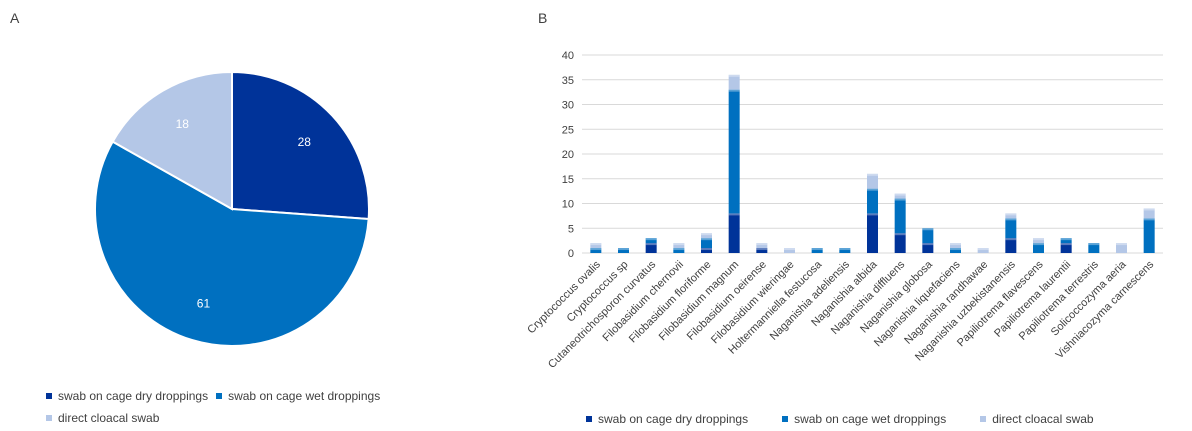 The width and height of the screenshot is (1192, 431). I want to click on pie-legend-item-dry: swab on cage dry droppings, so click(127, 396).